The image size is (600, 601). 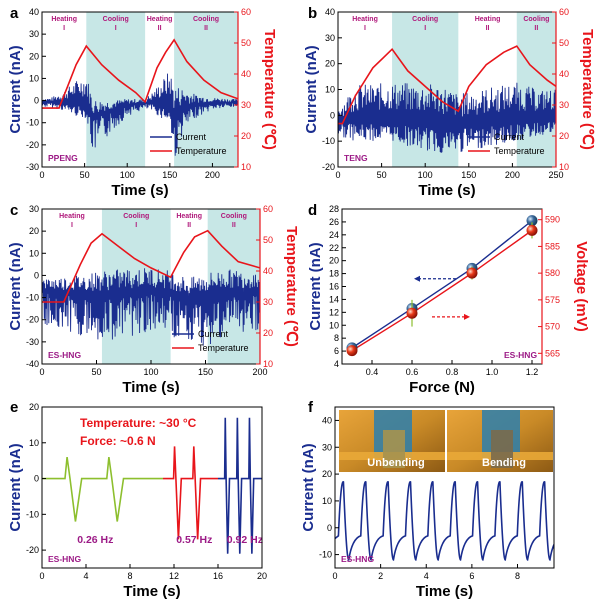 I want to click on x-tick-label: 200, so click(x=259, y=372).